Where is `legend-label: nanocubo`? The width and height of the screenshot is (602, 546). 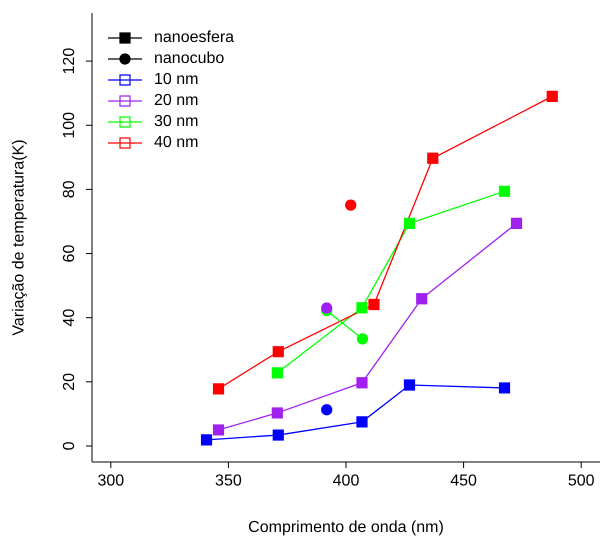
legend-label: nanocubo is located at coordinates (189, 59).